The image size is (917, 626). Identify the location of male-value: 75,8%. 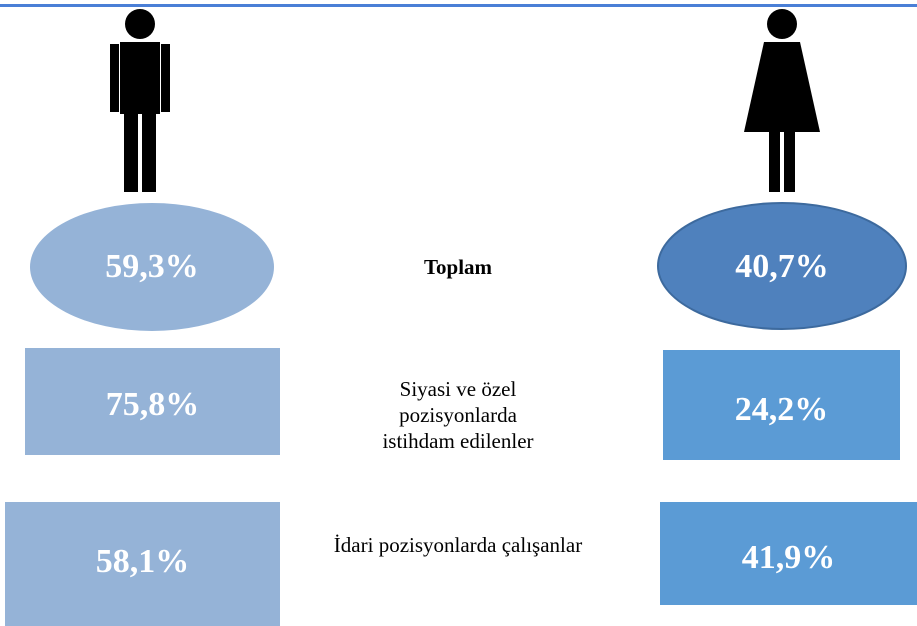
(152, 404).